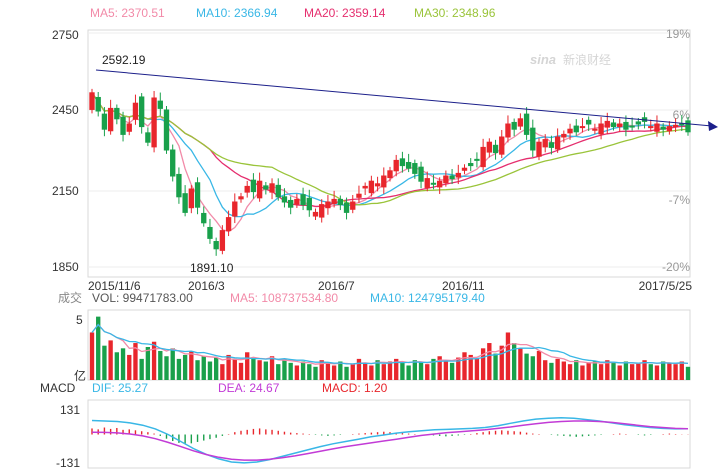  Describe the element at coordinates (680, 200) in the screenshot. I see `y-tick-right: -7%` at that location.